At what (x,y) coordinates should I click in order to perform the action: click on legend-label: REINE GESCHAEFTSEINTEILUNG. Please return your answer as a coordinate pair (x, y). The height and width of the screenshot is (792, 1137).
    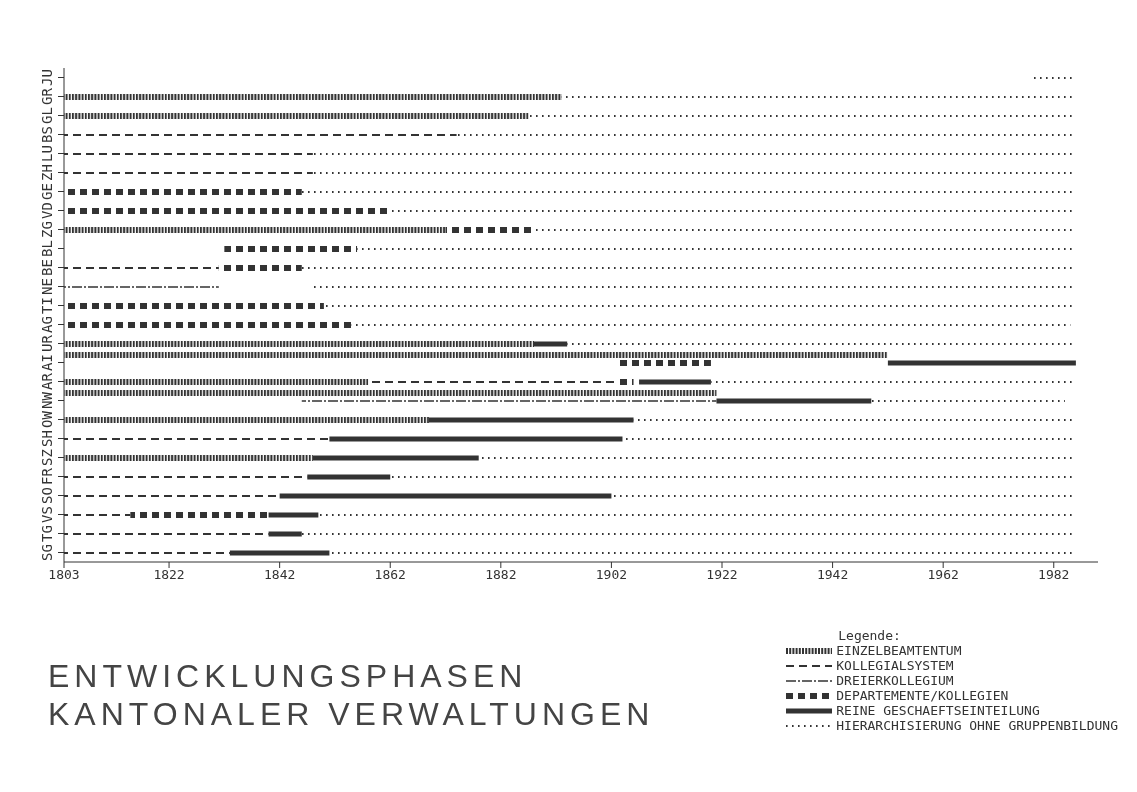
    Looking at the image, I should click on (938, 710).